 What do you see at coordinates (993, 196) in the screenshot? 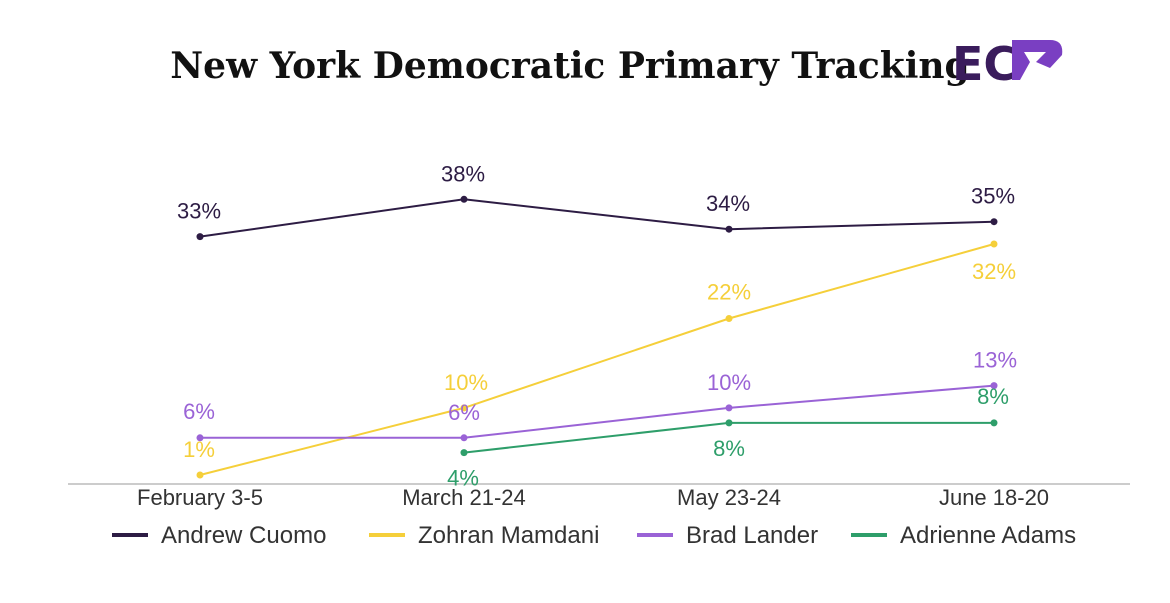
I see `data-label: 35%` at bounding box center [993, 196].